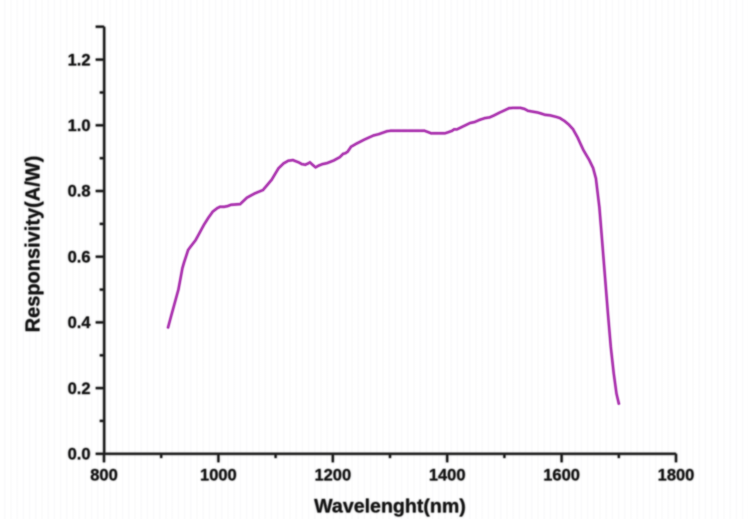 Image resolution: width=748 pixels, height=519 pixels. Describe the element at coordinates (79, 192) in the screenshot. I see `svg-text: 0.8` at that location.